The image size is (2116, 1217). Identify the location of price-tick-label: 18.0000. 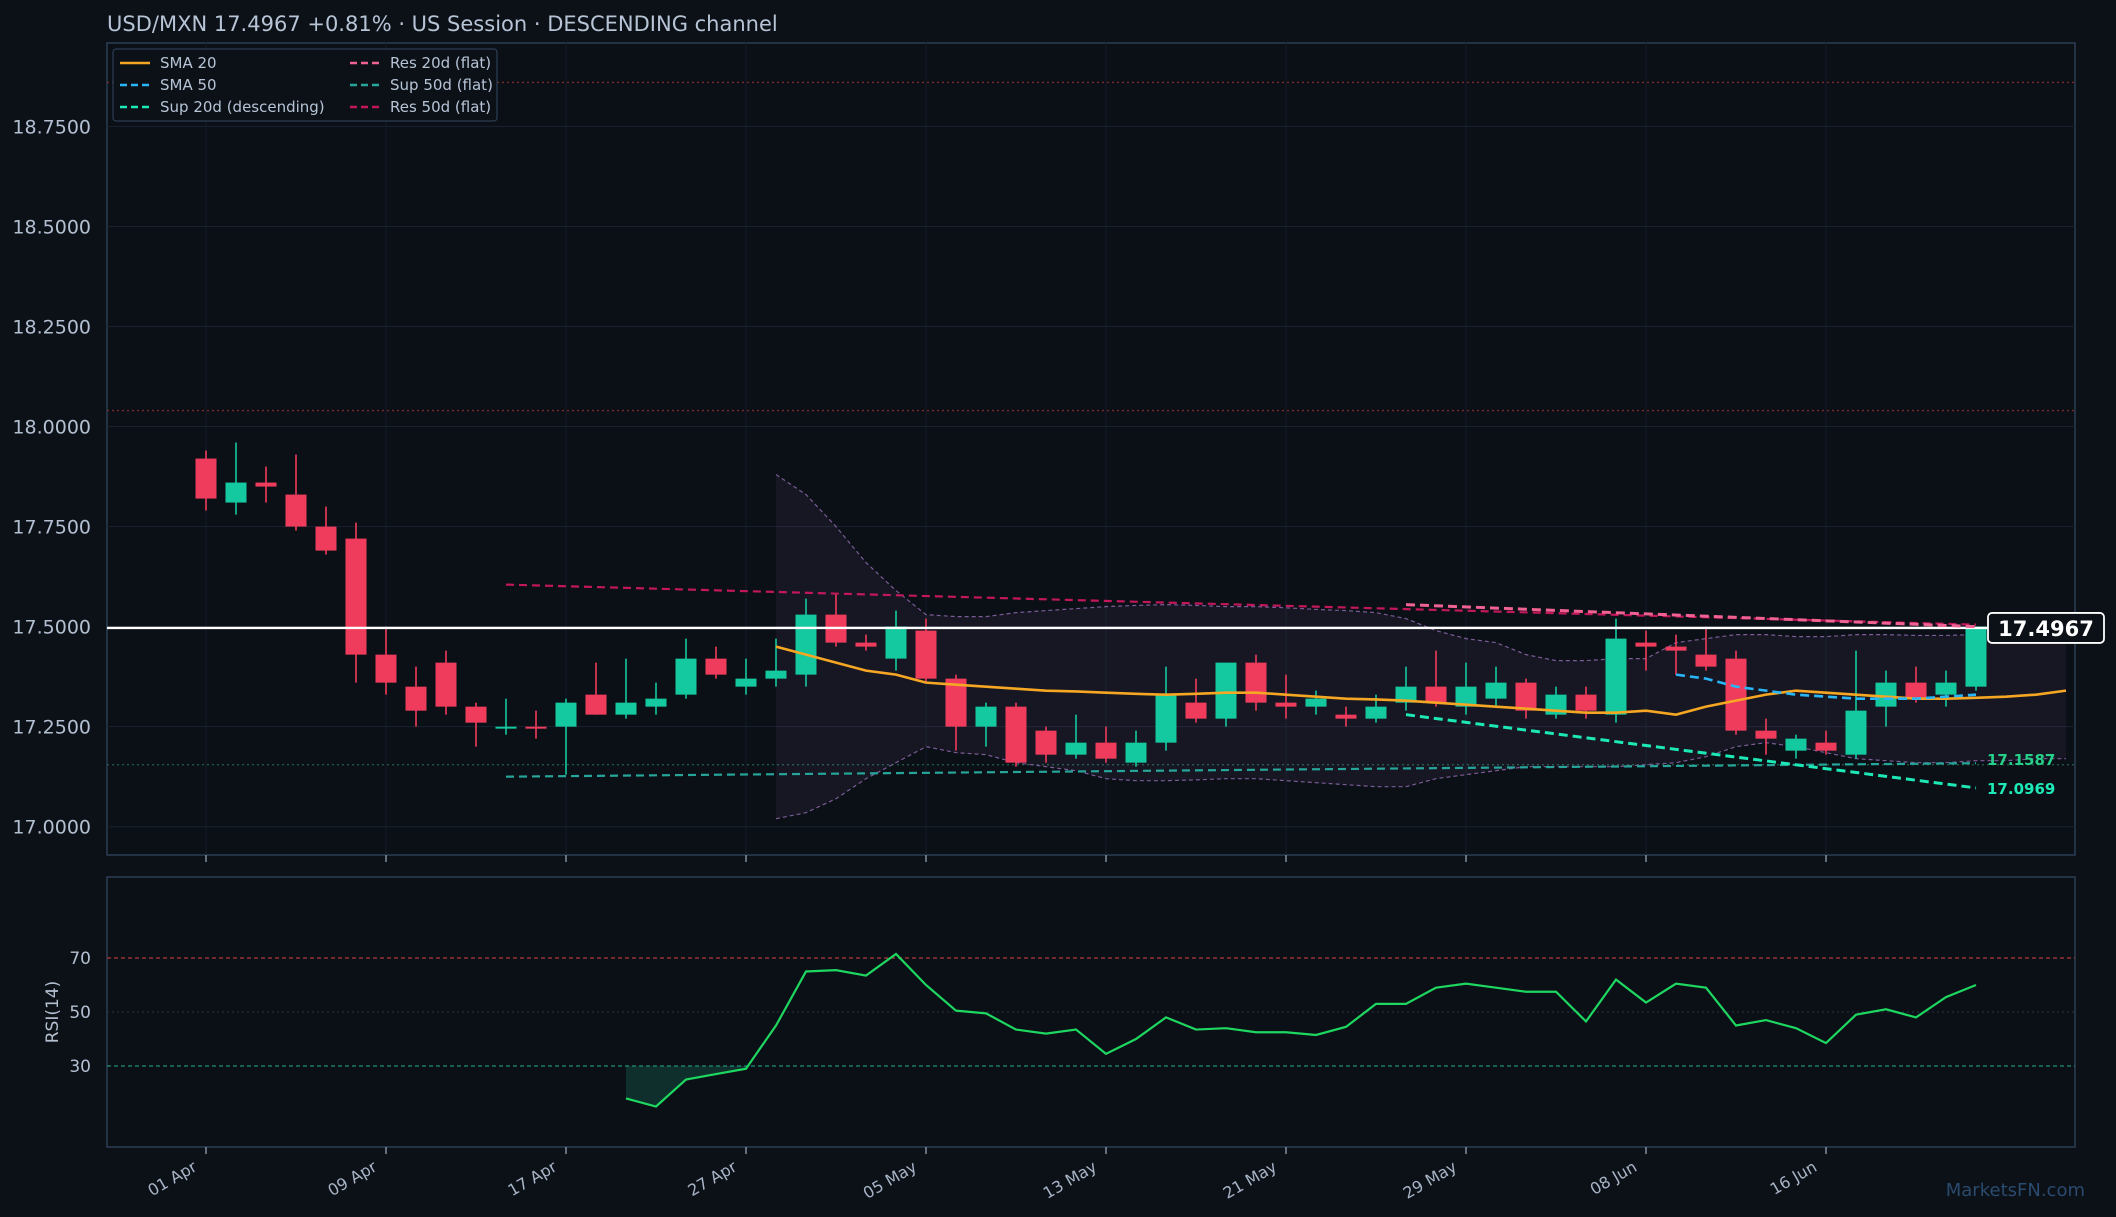
(51, 428).